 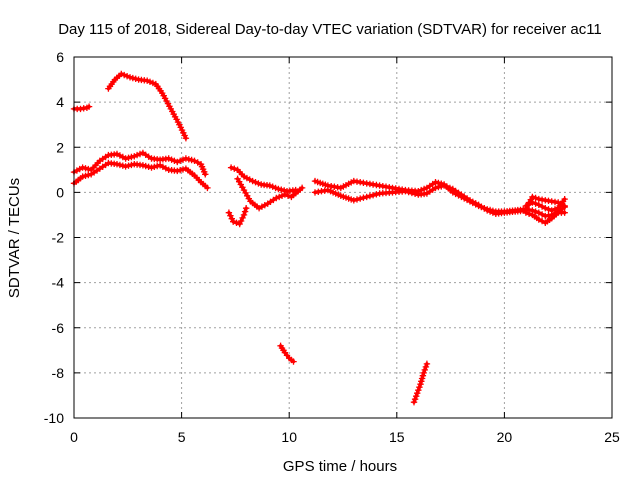 What do you see at coordinates (397, 437) in the screenshot?
I see `x-tick-label: 15` at bounding box center [397, 437].